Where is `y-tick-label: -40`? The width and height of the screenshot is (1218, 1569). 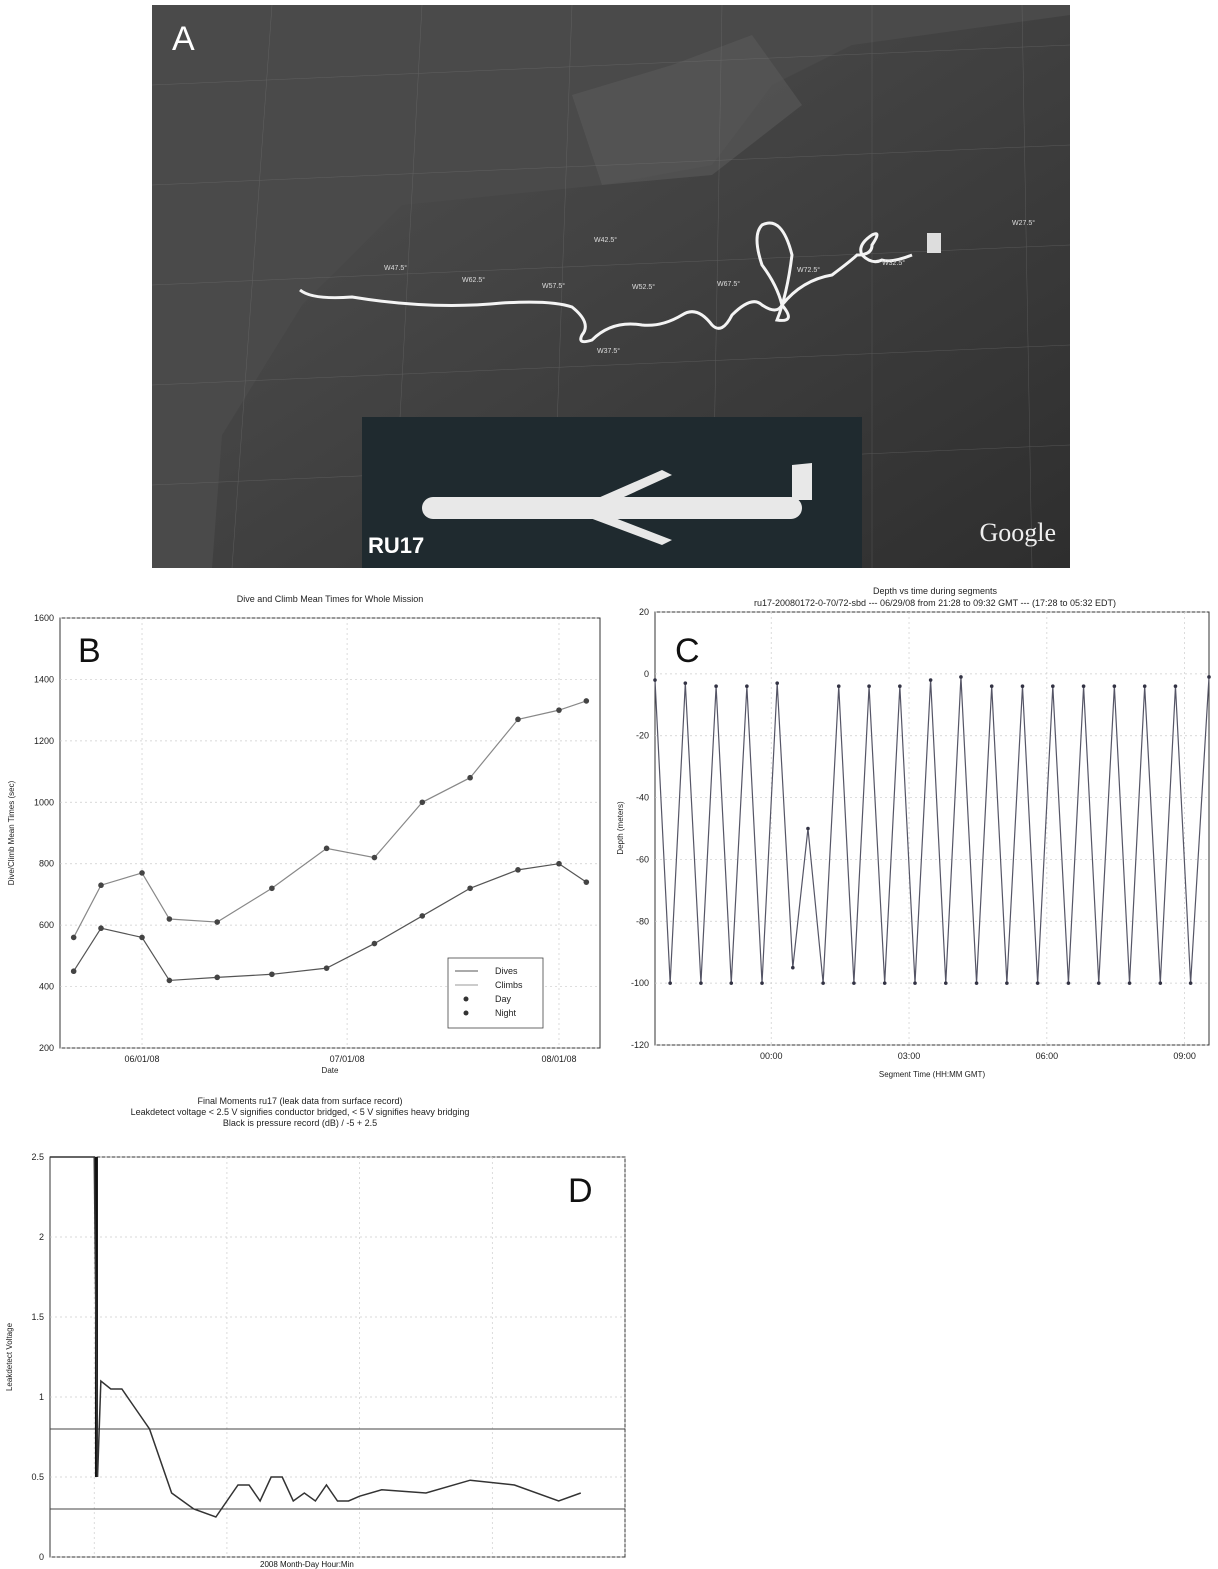
y-tick-label: -40 is located at coordinates (642, 798).